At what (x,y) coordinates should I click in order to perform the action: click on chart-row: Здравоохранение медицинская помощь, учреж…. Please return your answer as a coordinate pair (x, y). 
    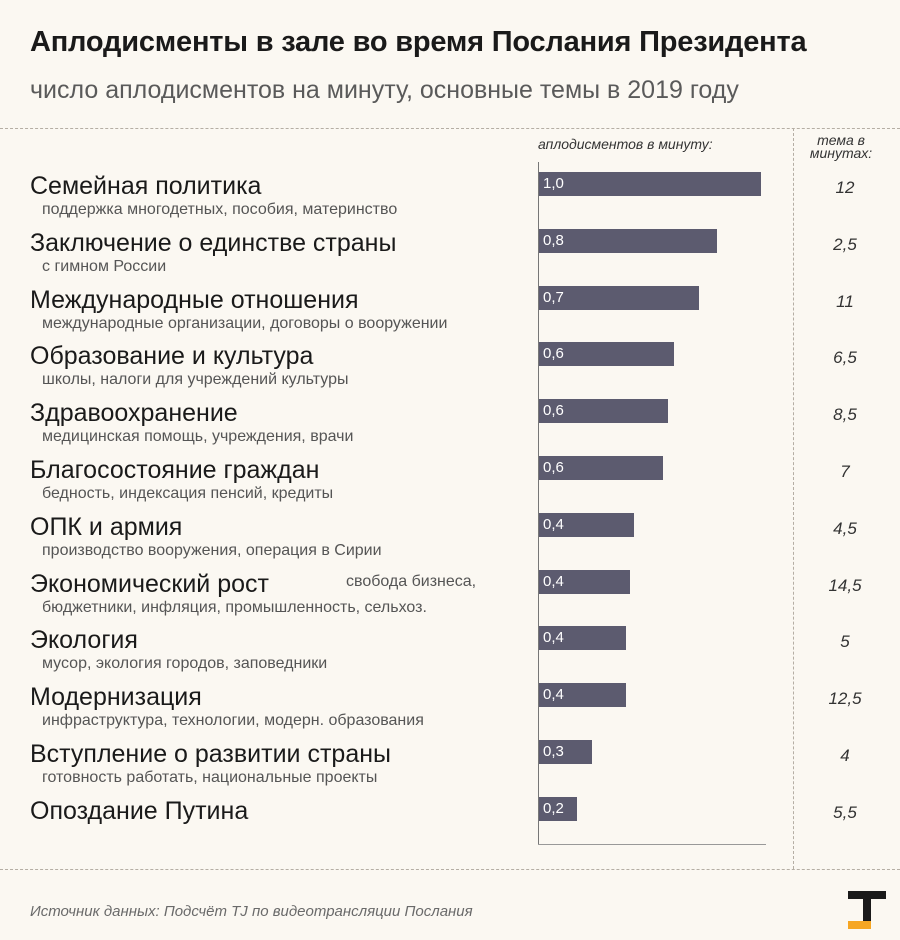
    Looking at the image, I should click on (450, 427).